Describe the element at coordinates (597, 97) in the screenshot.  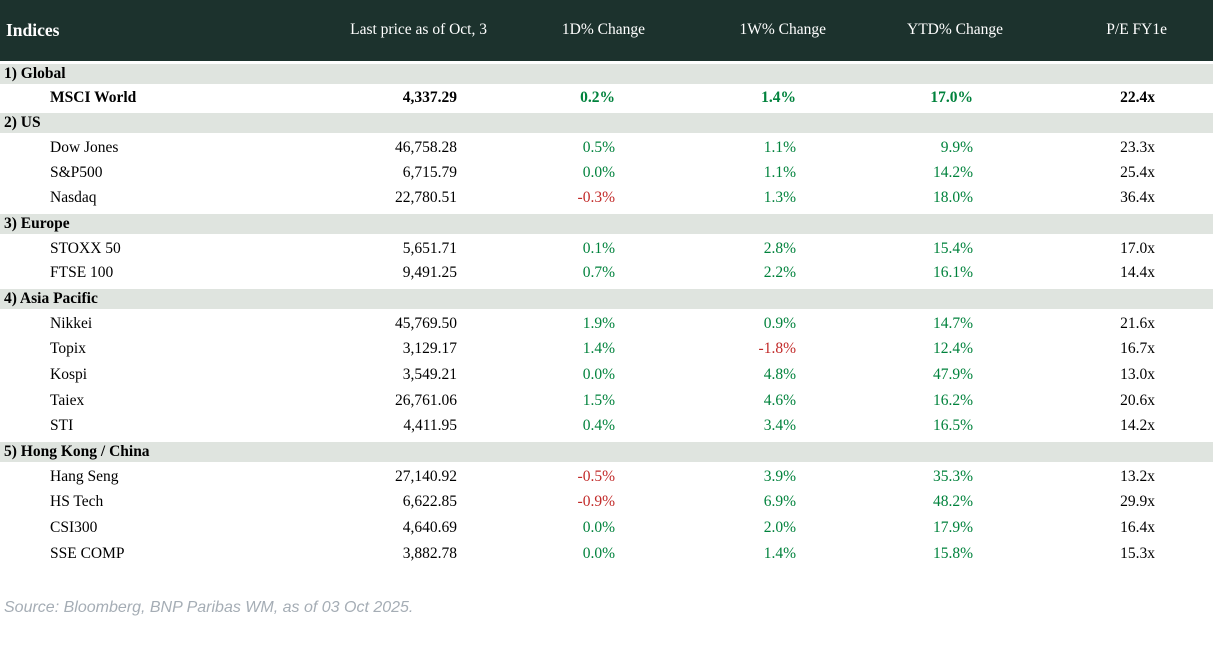
I see `d1-change: 0.2%` at that location.